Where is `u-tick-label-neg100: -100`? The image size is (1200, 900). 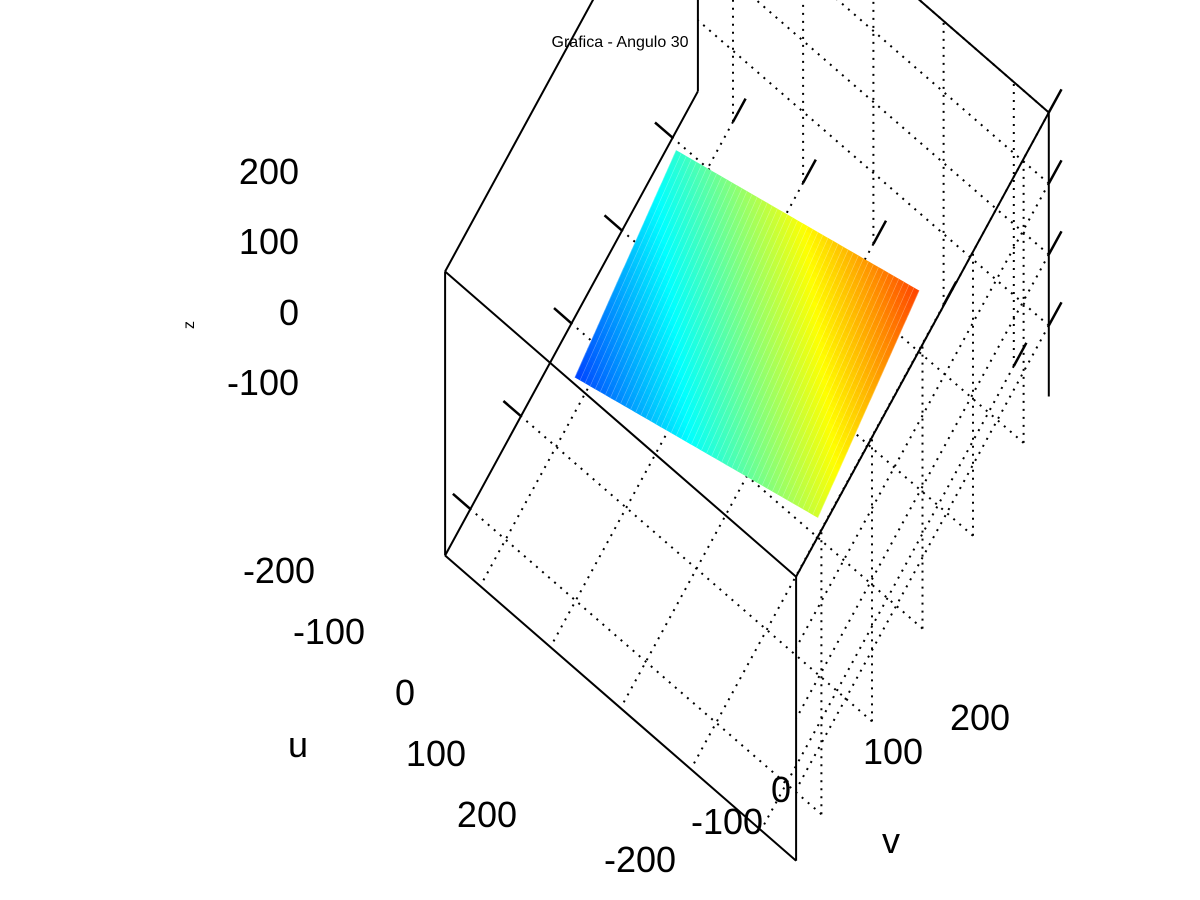 u-tick-label-neg100: -100 is located at coordinates (329, 631).